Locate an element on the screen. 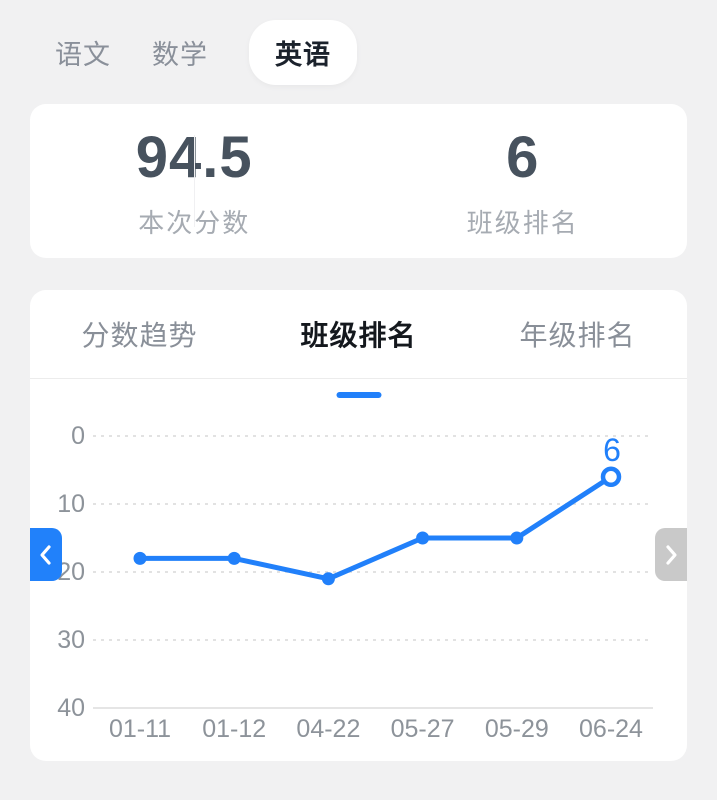 This screenshot has height=800, width=717. prev-period-button is located at coordinates (46, 554).